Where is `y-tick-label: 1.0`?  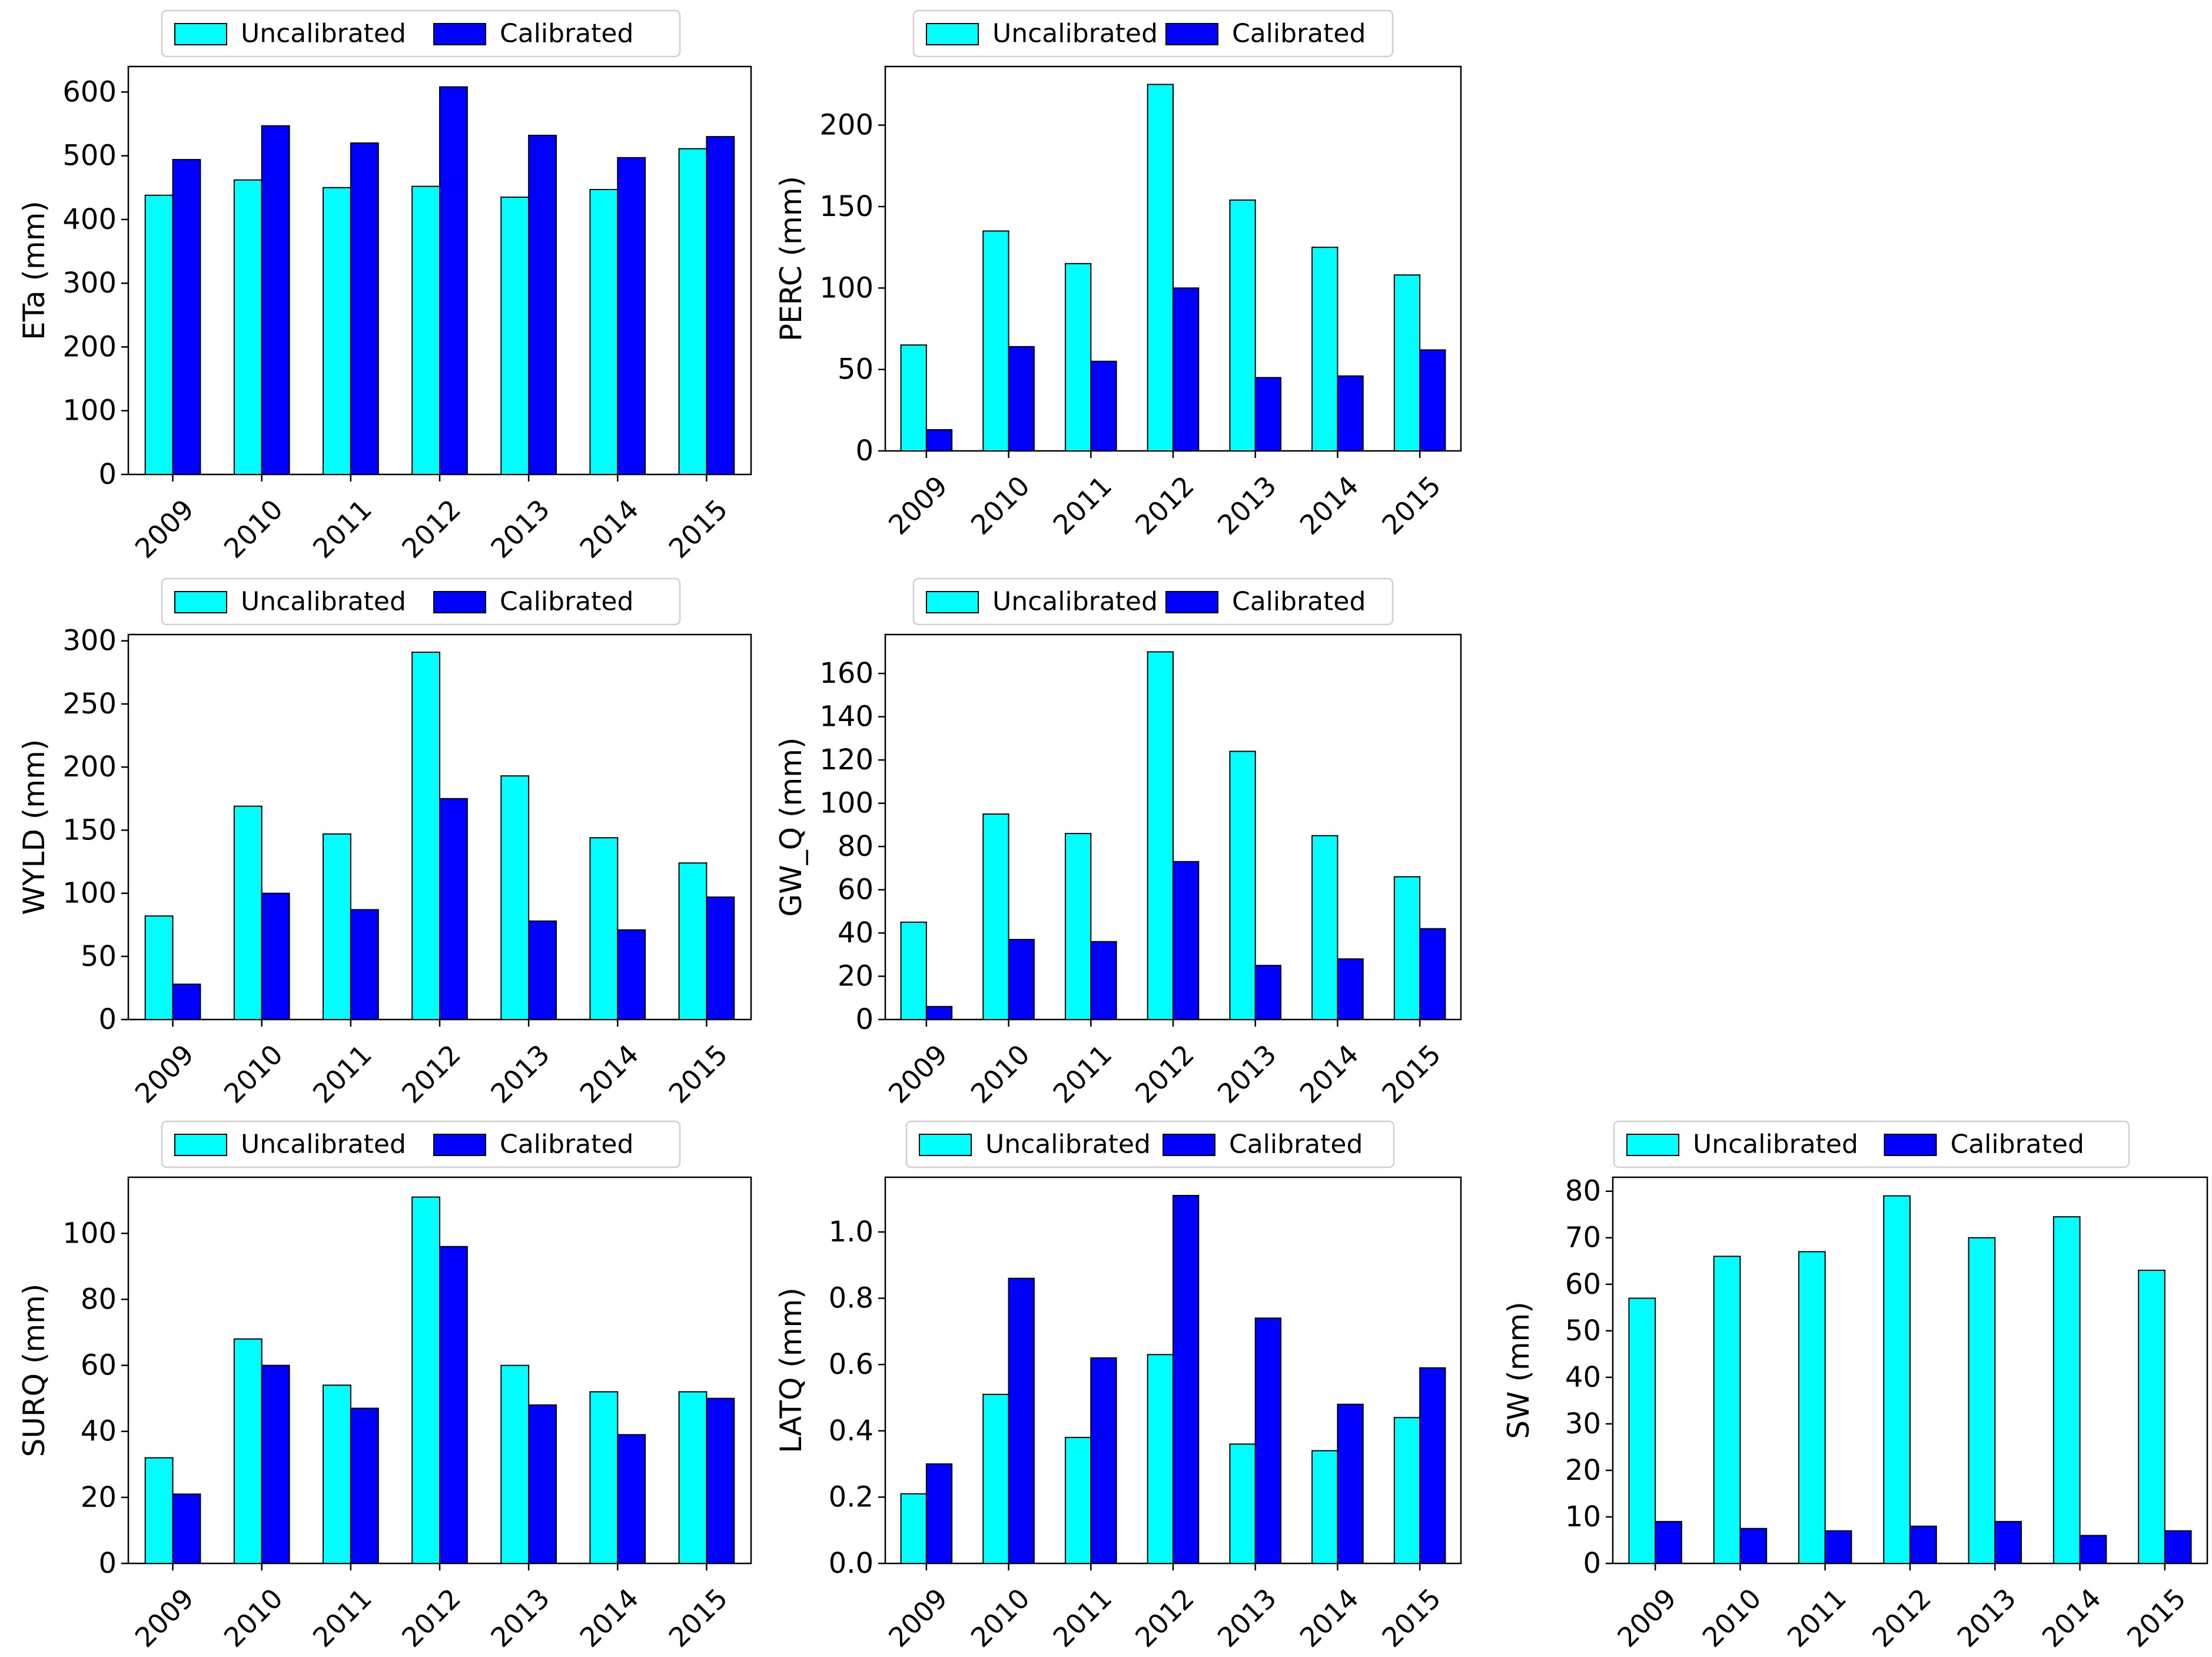
y-tick-label: 1.0 is located at coordinates (851, 1232).